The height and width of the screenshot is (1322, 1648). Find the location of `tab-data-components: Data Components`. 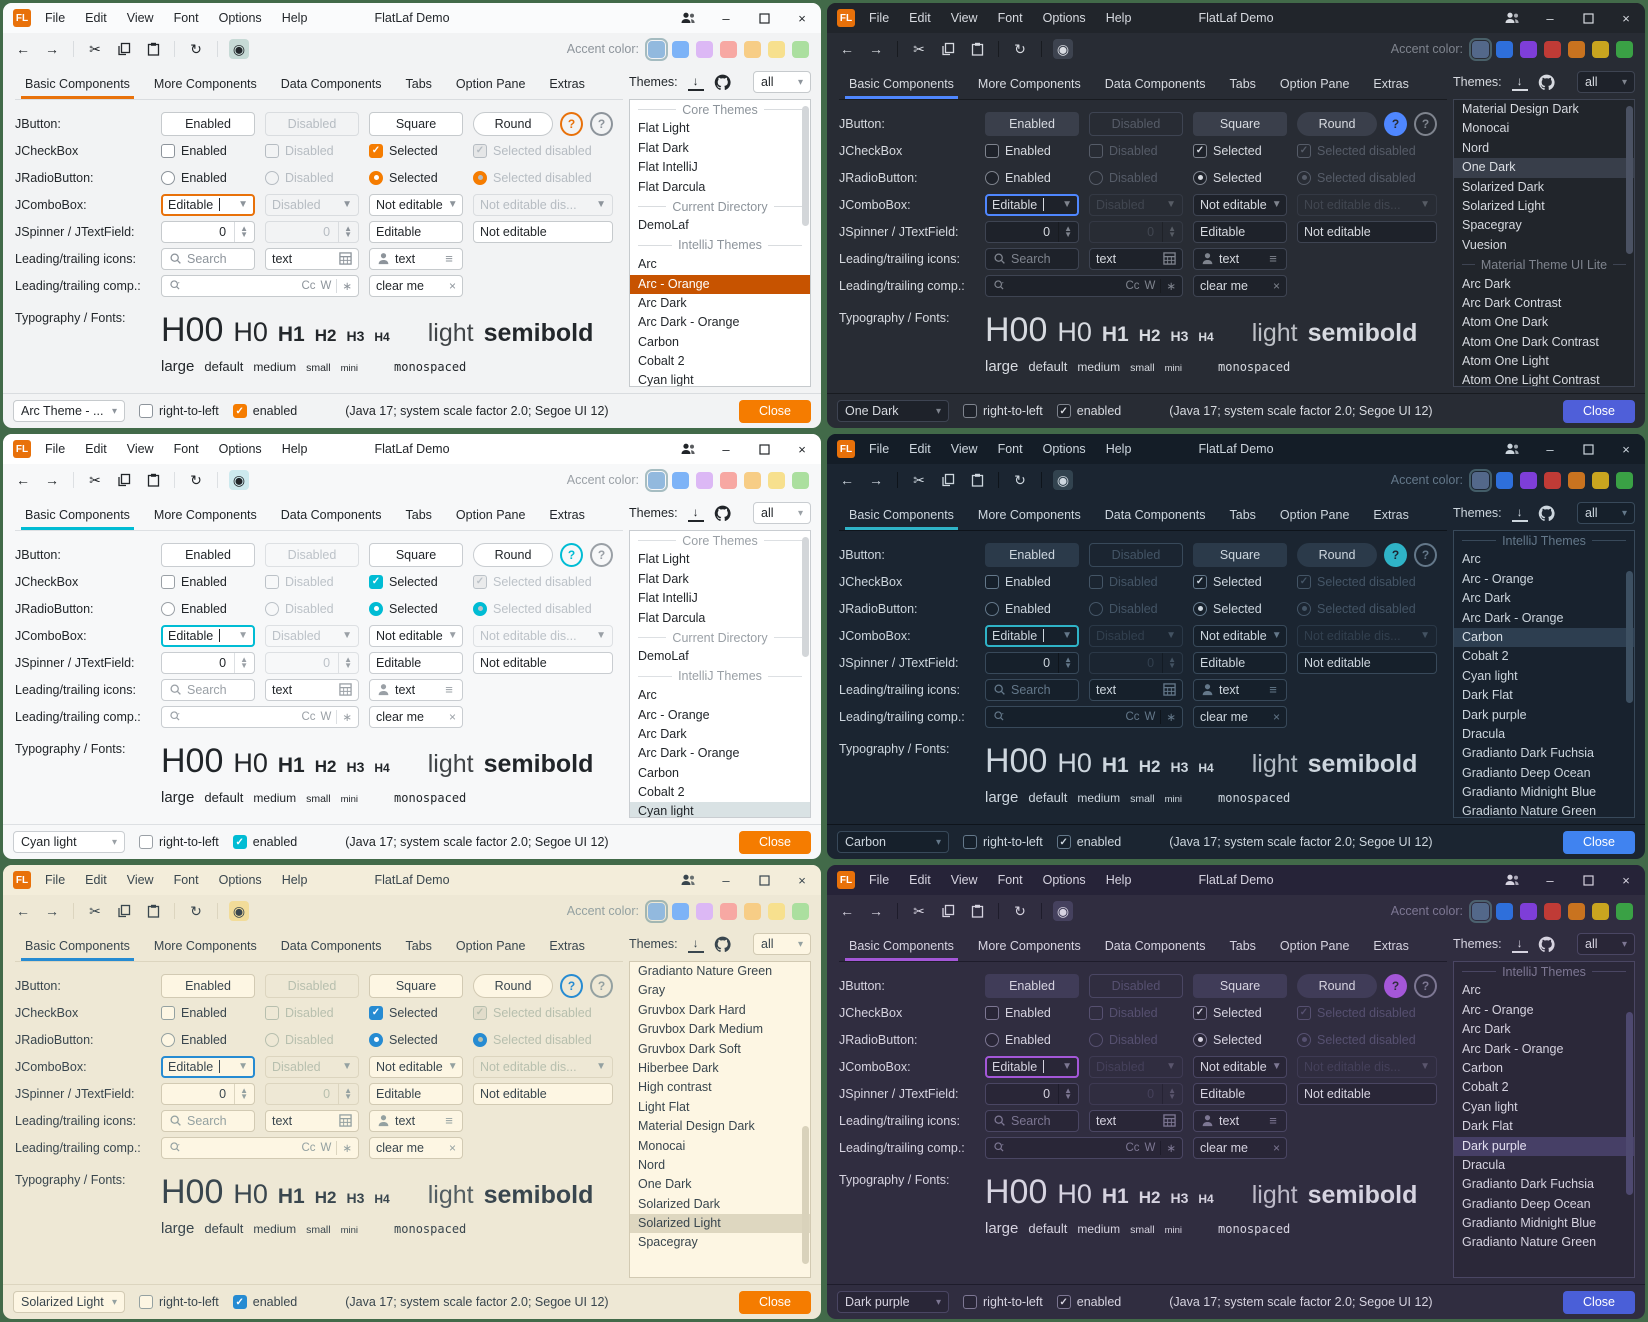

tab-data-components: Data Components is located at coordinates (331, 946).